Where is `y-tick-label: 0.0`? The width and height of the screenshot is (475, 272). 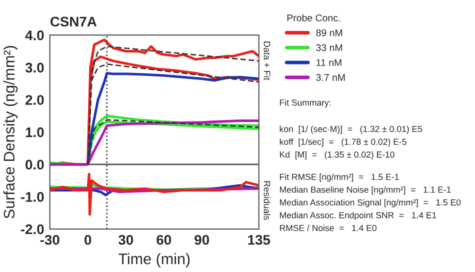 y-tick-label: 0.0 is located at coordinates (35, 165).